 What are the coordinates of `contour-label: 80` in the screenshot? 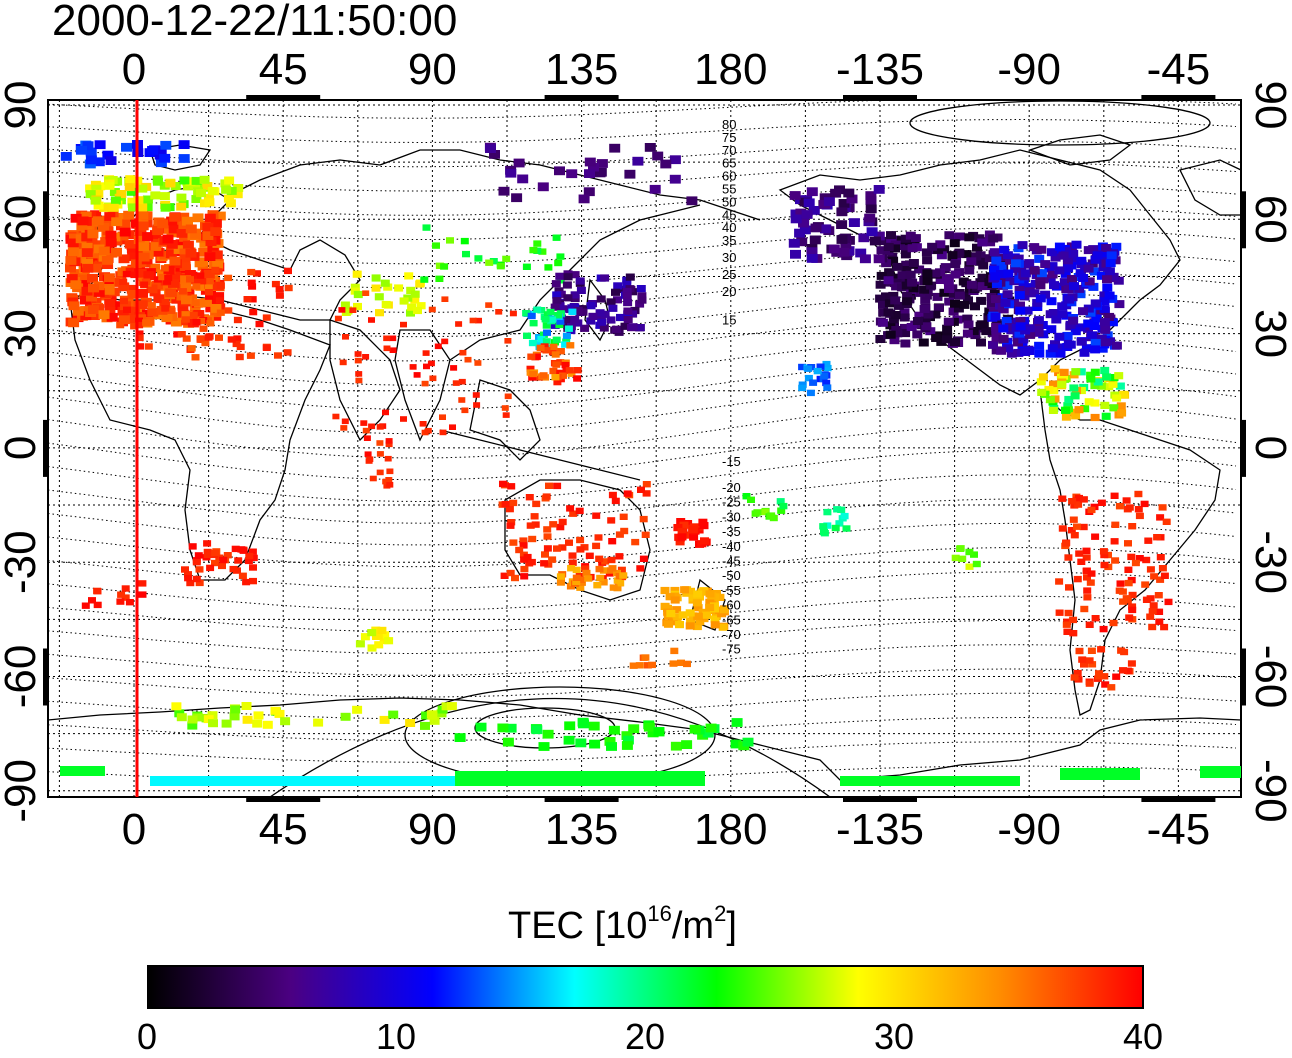 It's located at (729, 124).